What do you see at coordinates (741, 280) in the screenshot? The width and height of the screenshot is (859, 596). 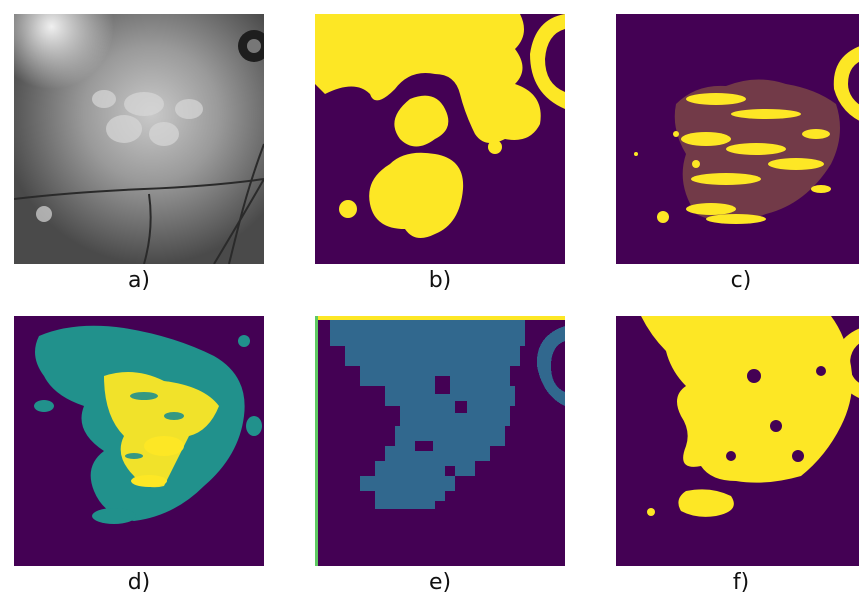 I see `panel-c-label: c)` at bounding box center [741, 280].